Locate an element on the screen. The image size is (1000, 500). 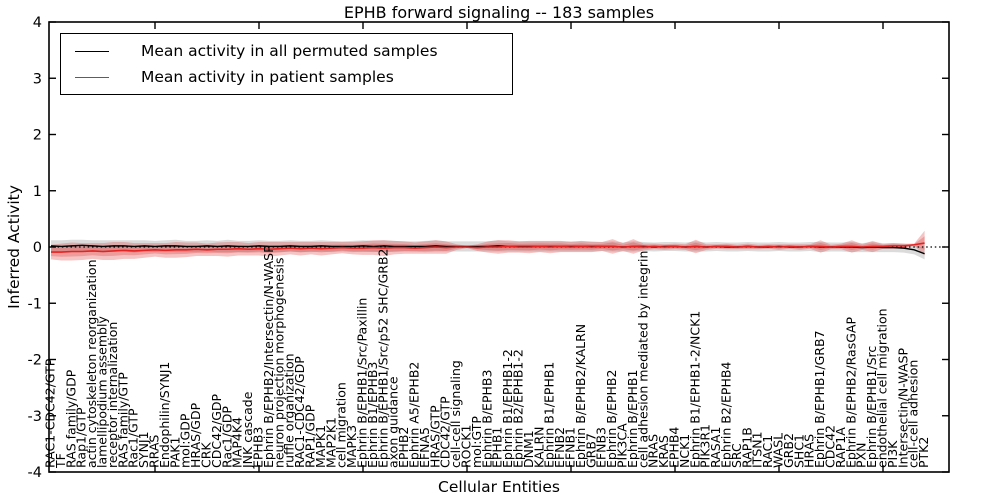
legend-label-permuted: Mean activity in all permuted samples is located at coordinates (289, 51).